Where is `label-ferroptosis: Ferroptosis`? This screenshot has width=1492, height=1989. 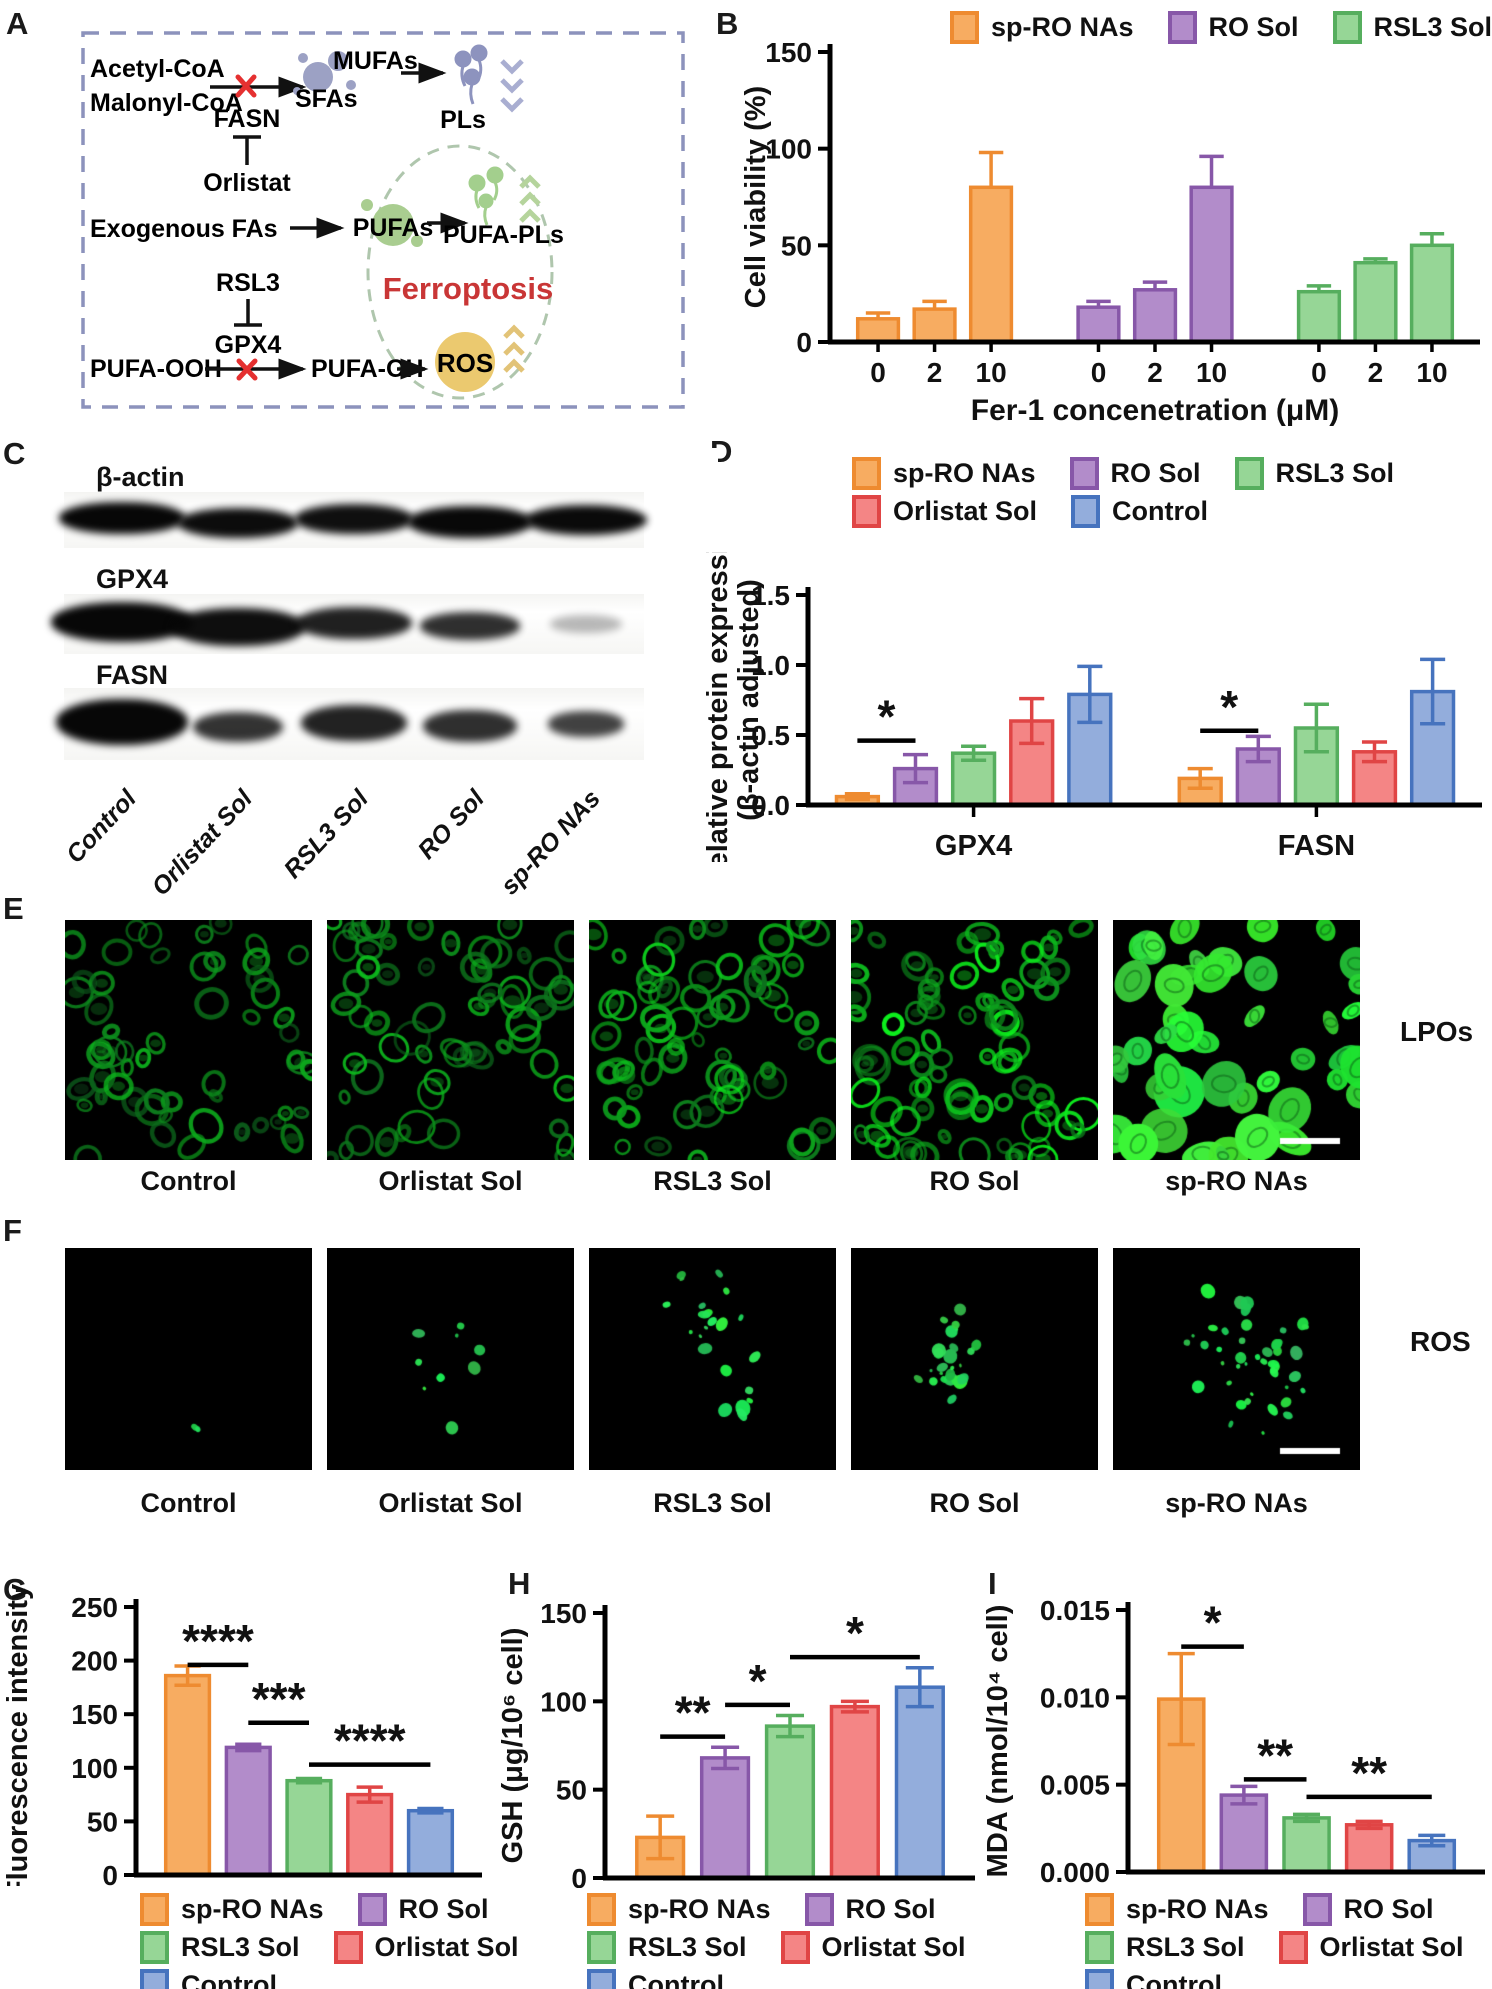
label-ferroptosis: Ferroptosis is located at coordinates (468, 288).